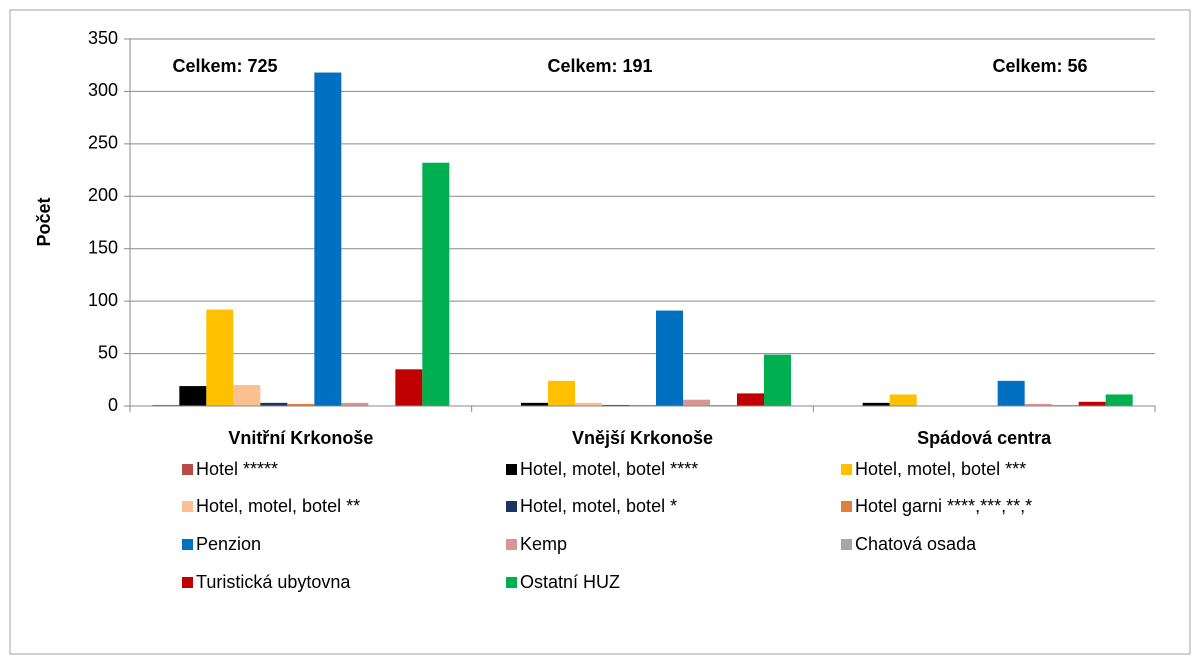 The width and height of the screenshot is (1202, 669). I want to click on y-tick-label: 150, so click(103, 247).